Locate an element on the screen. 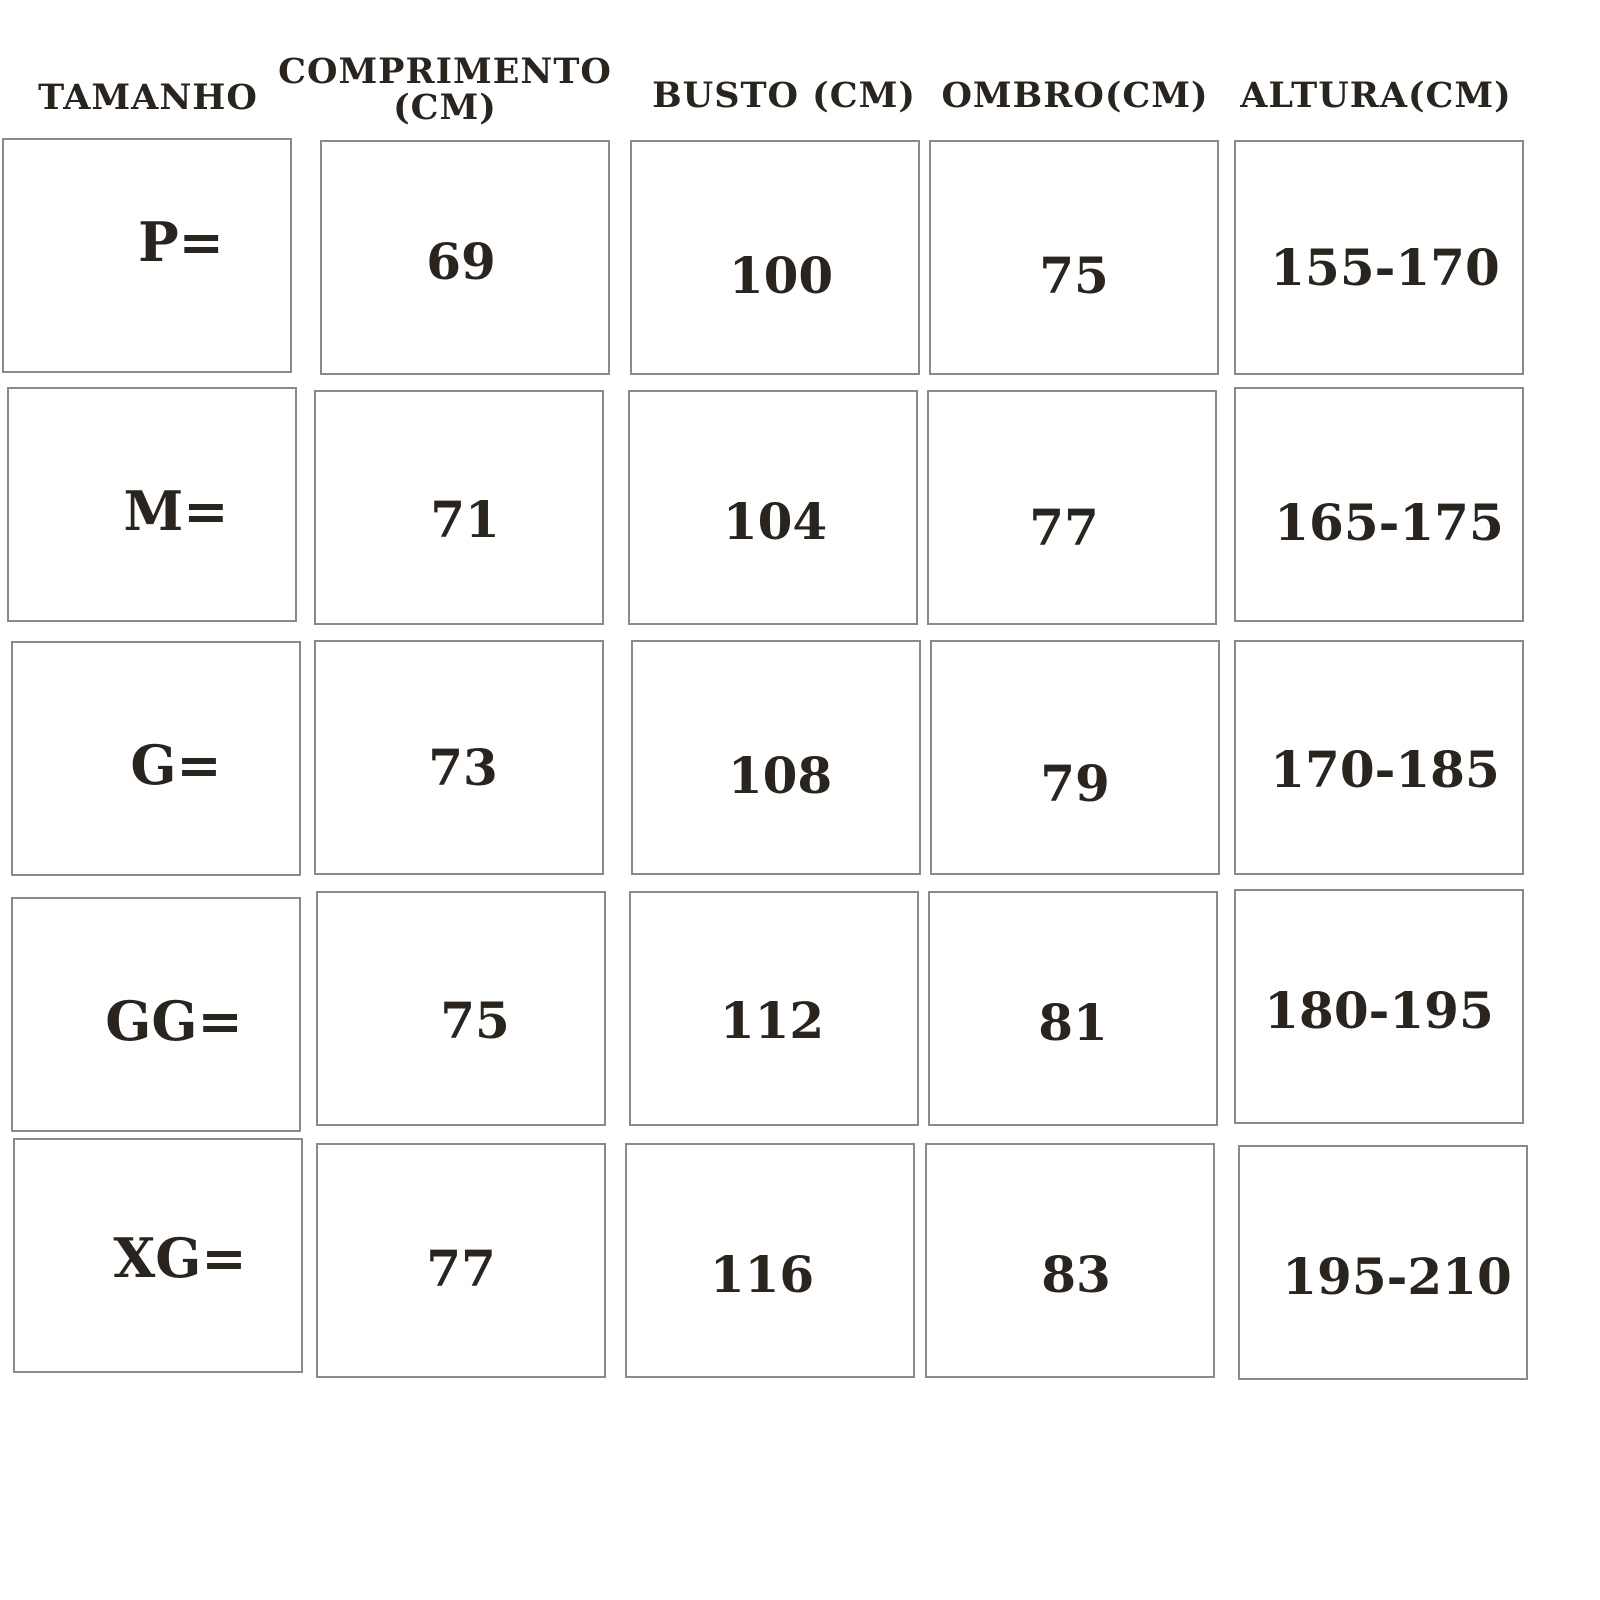 The height and width of the screenshot is (1600, 1600). cell-comprimento: 69 is located at coordinates (465, 257).